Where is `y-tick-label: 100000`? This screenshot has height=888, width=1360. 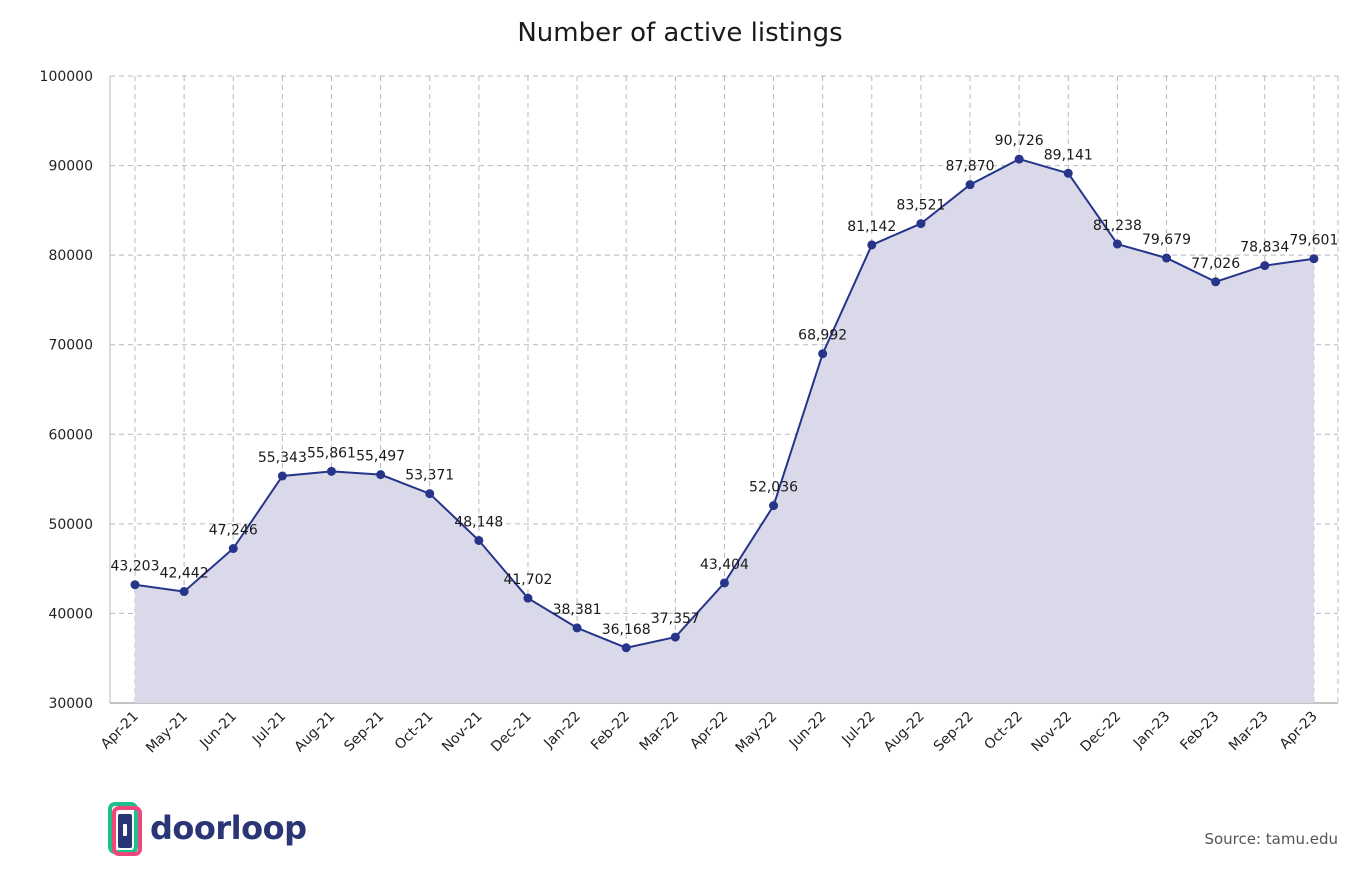
y-tick-label: 100000 is located at coordinates (66, 77).